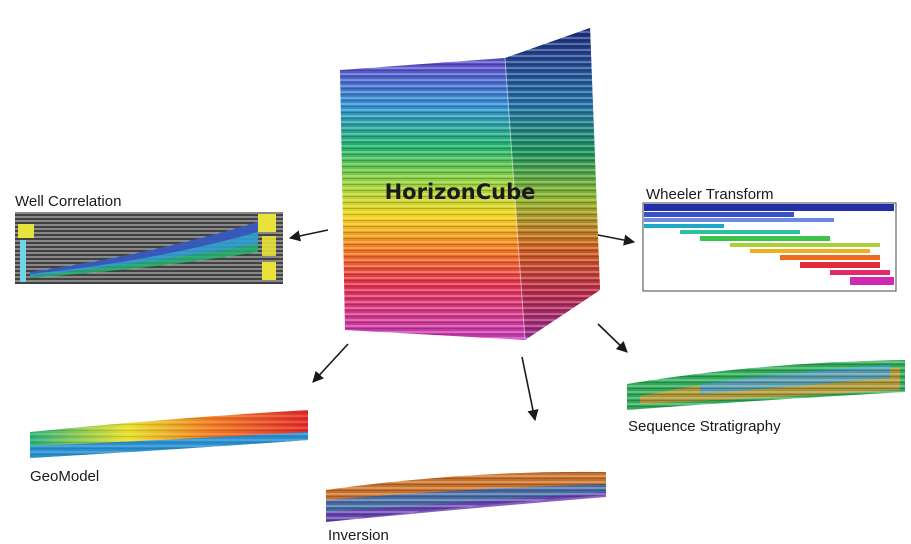 Image resolution: width=911 pixels, height=544 pixels. Describe the element at coordinates (462, 325) in the screenshot. I see `flow-arrows` at that location.